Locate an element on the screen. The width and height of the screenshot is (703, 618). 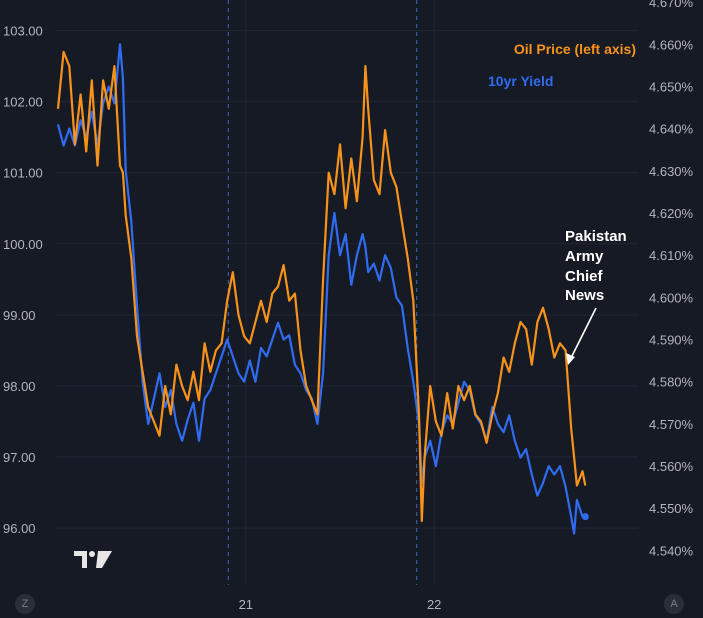
right-tick-label: 4.670% is located at coordinates (671, 5).